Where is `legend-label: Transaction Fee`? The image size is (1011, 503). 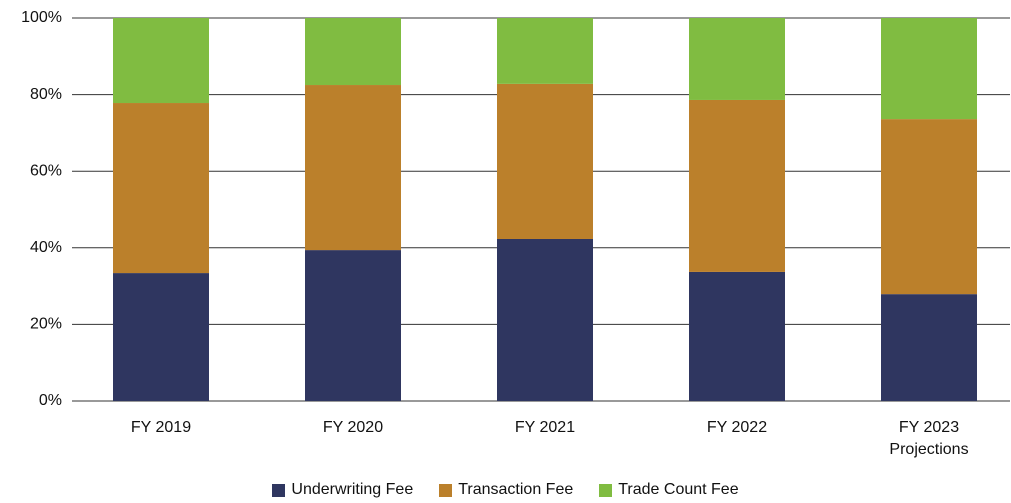 legend-label: Transaction Fee is located at coordinates (516, 489).